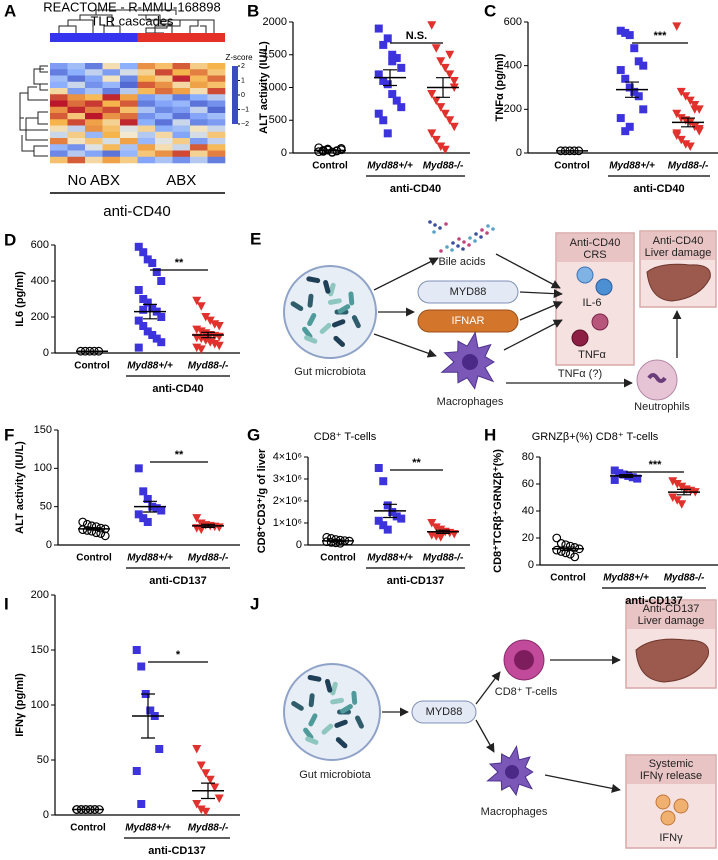 Image resolution: width=718 pixels, height=860 pixels. Describe the element at coordinates (519, 153) in the screenshot. I see `y-tick-label: 0` at that location.